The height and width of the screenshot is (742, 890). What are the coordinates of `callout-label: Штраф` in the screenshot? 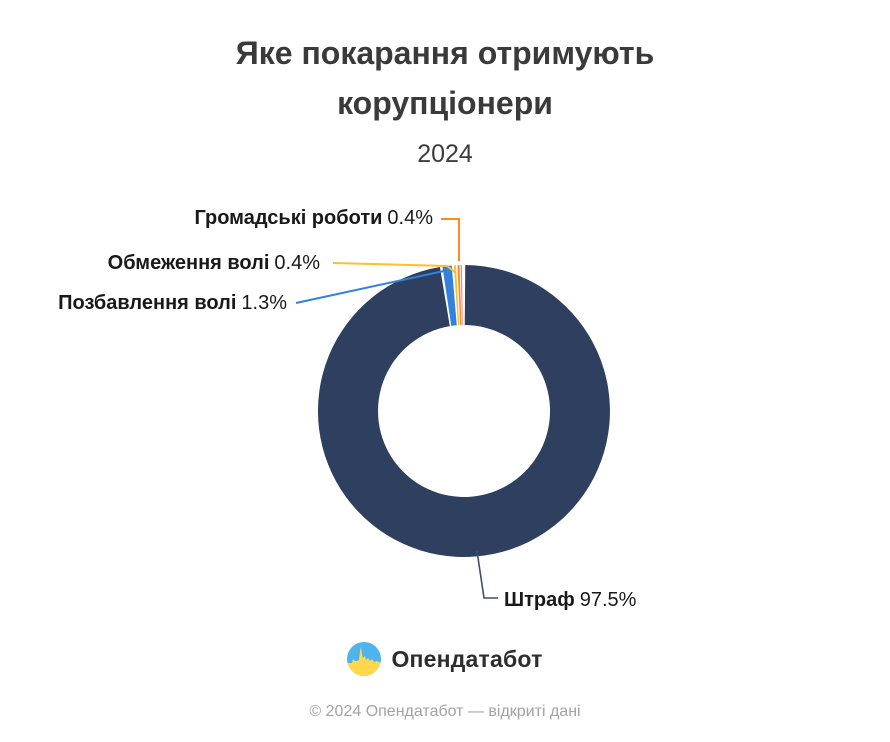 It's located at (539, 600).